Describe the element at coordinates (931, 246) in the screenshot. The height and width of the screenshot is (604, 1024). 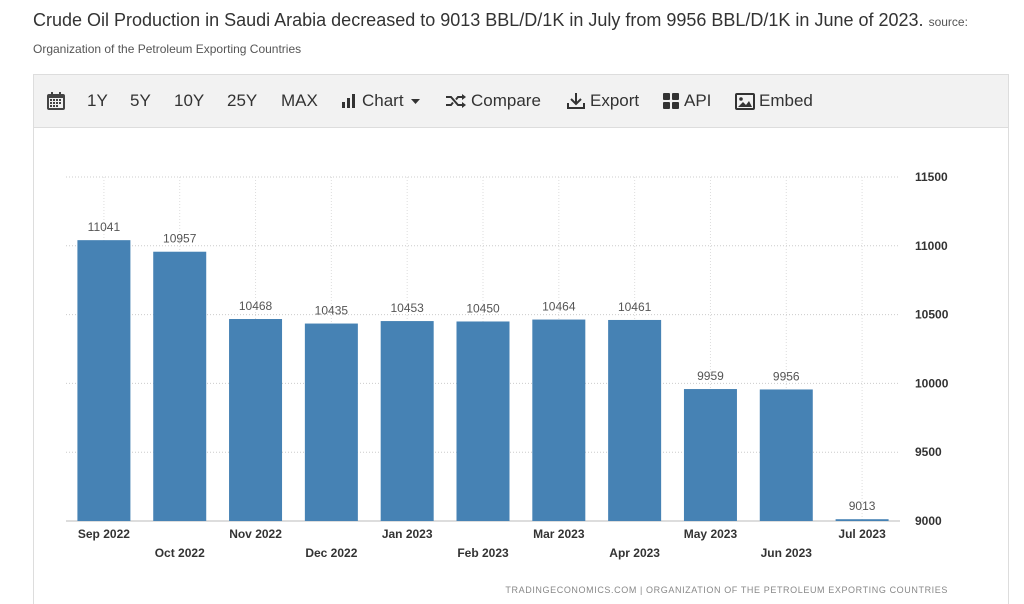
I see `y-tick-label: 11000` at that location.